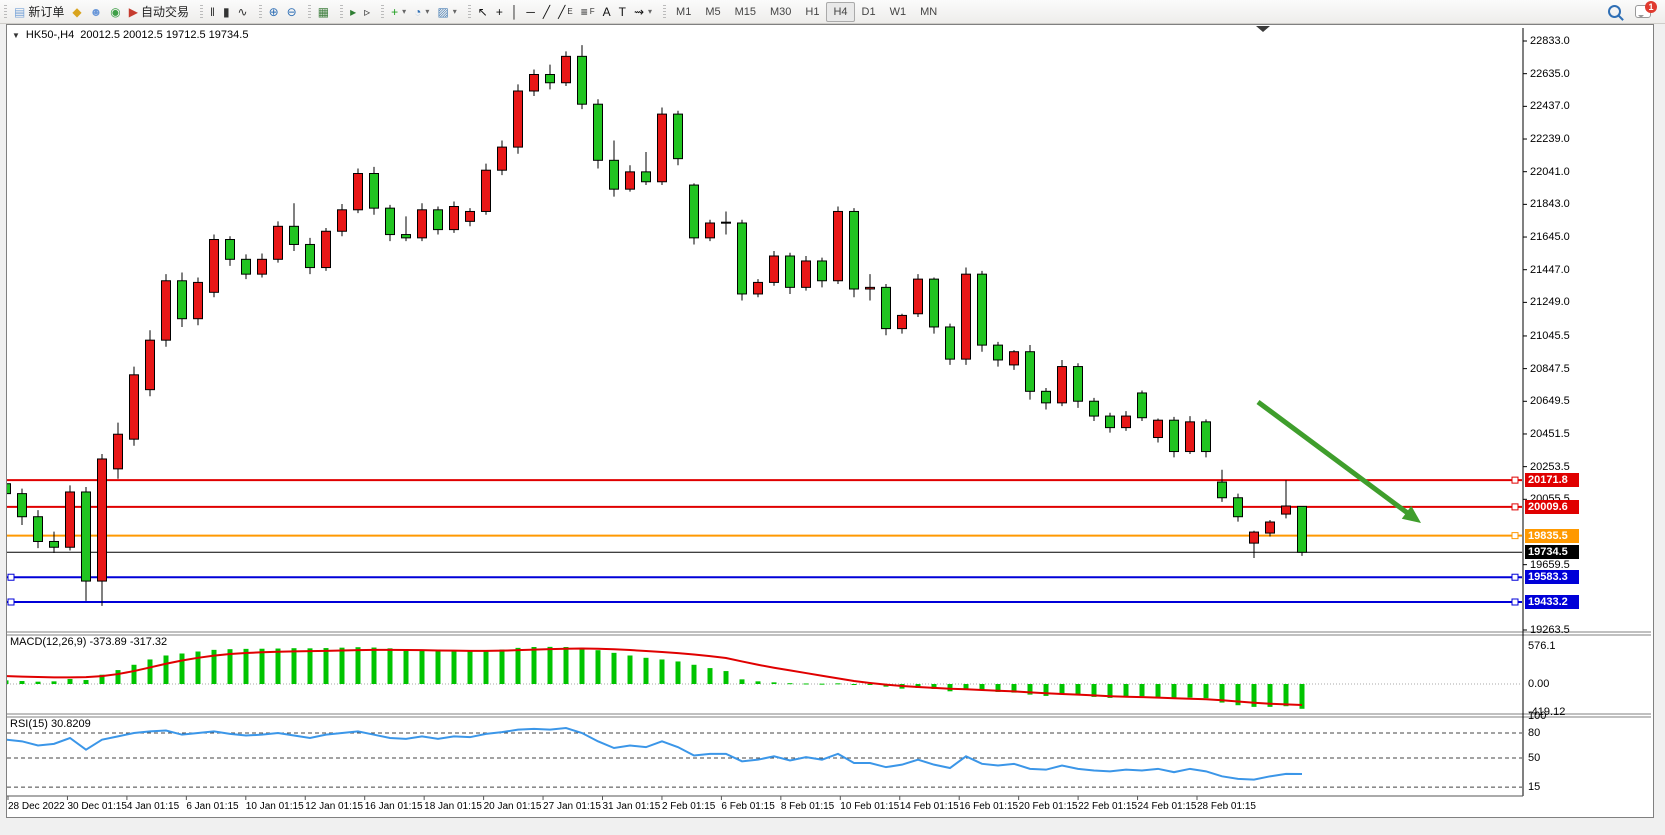 The width and height of the screenshot is (1665, 835). I want to click on timeframe-m5-button: M5, so click(713, 11).